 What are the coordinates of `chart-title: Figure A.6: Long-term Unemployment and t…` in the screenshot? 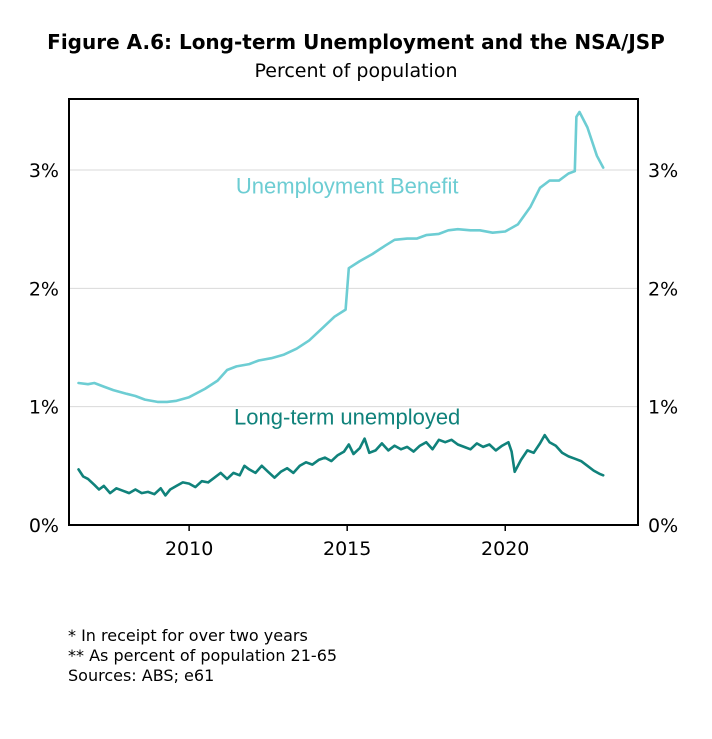 It's located at (356, 42).